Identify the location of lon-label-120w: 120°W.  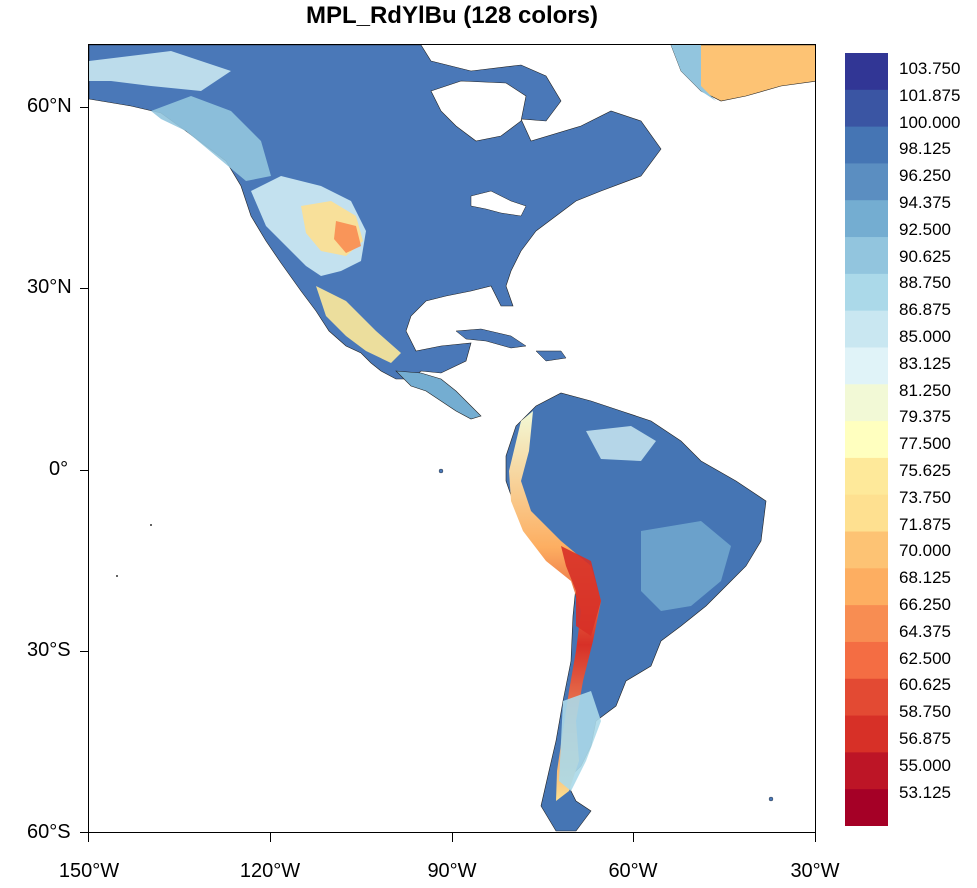
(270, 871).